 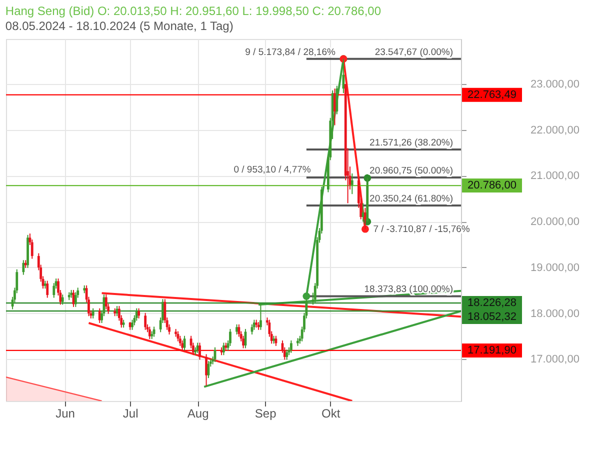 I want to click on y-tick-label: 19.000,00, so click(x=555, y=268).